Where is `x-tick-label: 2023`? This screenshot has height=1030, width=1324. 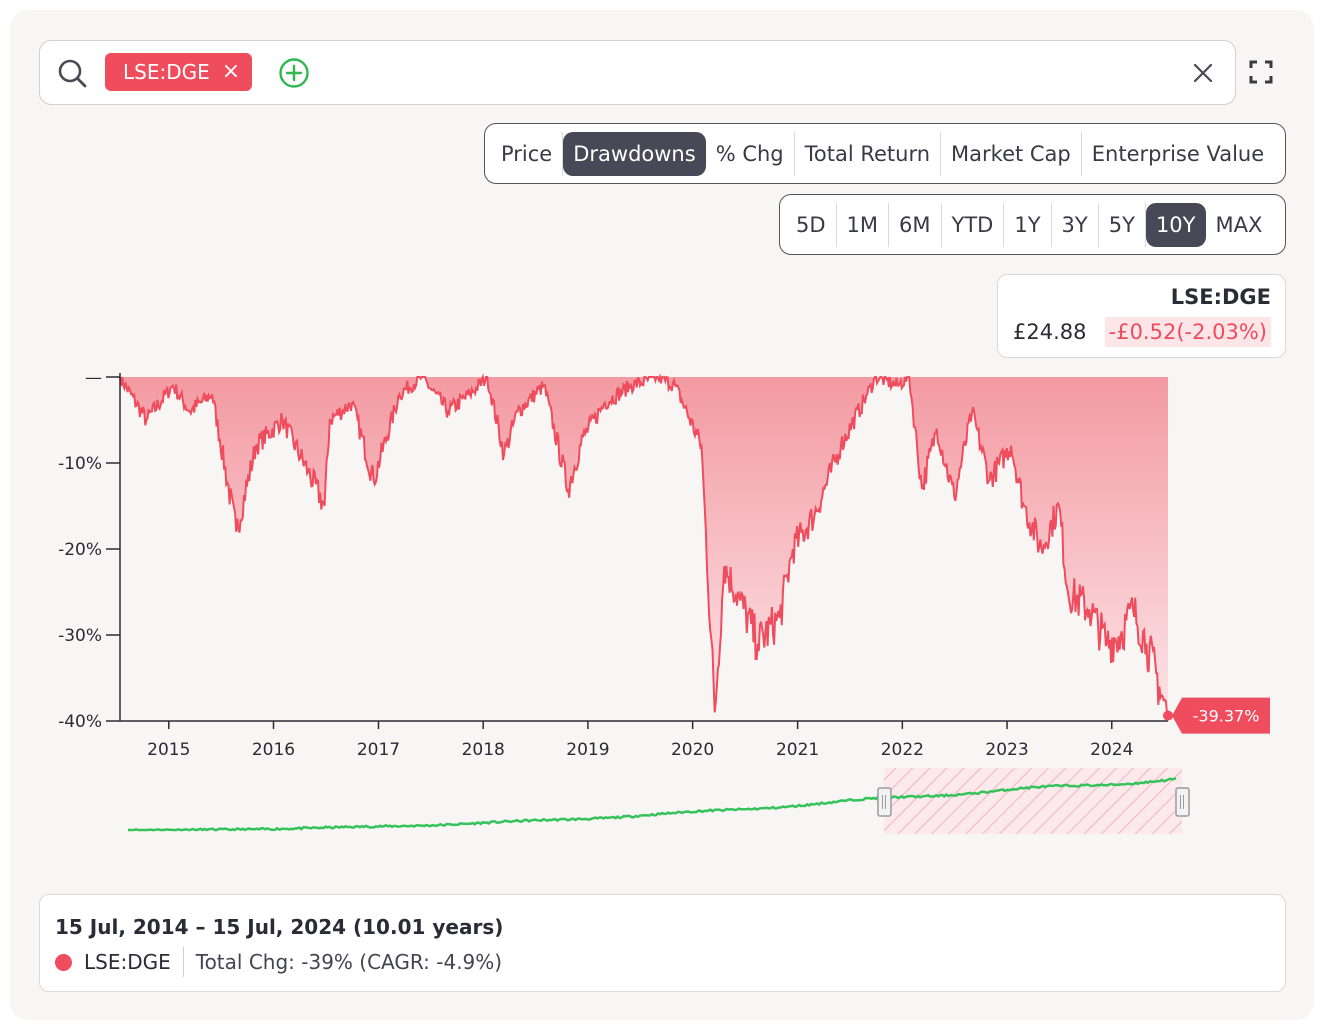 x-tick-label: 2023 is located at coordinates (1006, 750).